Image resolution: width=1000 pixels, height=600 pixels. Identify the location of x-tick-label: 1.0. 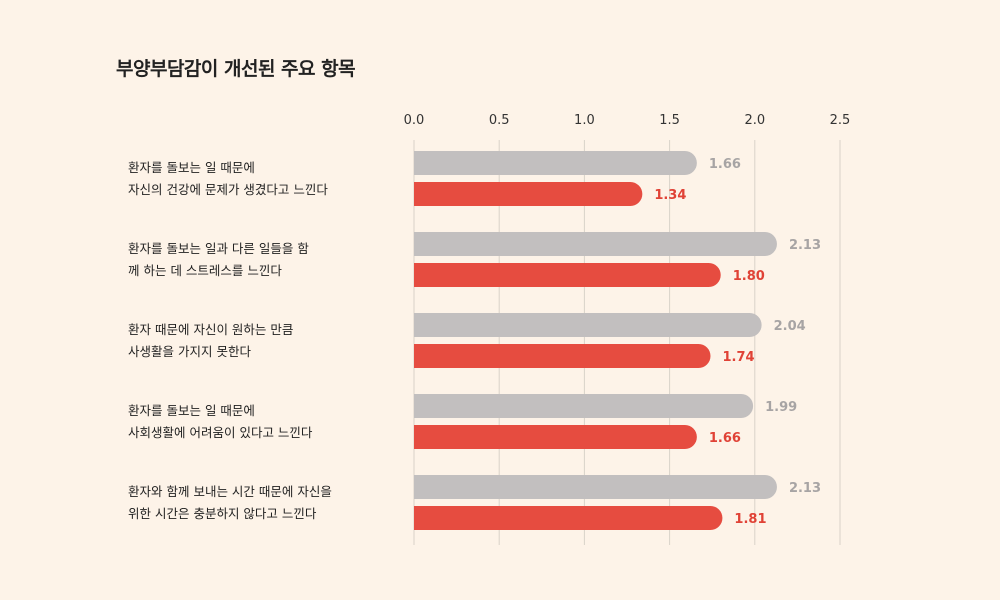
(584, 120).